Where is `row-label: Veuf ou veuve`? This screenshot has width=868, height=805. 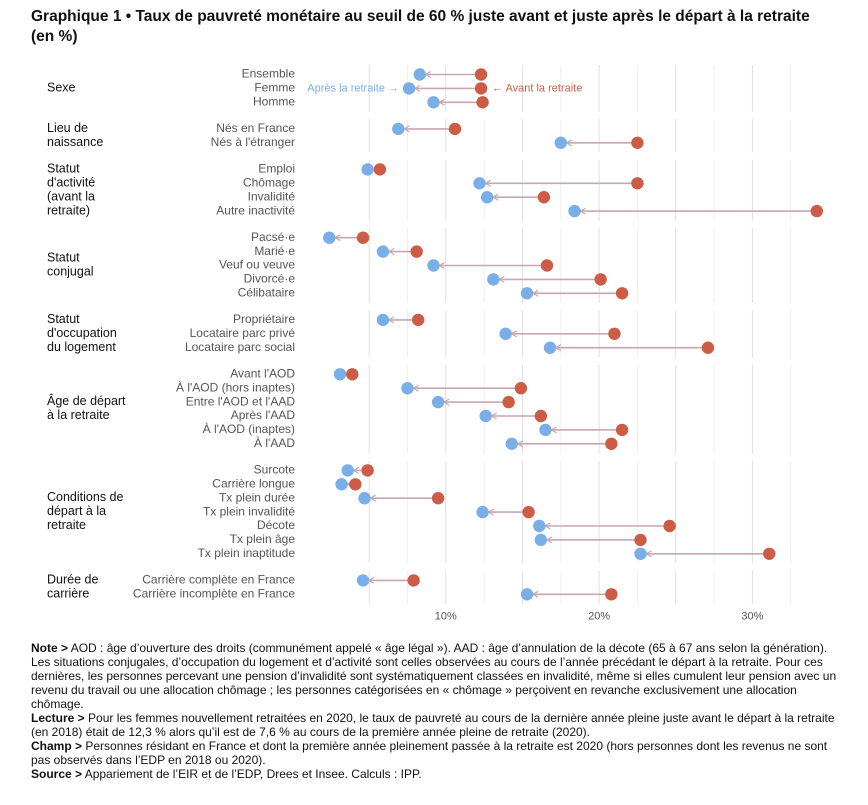 row-label: Veuf ou veuve is located at coordinates (257, 265).